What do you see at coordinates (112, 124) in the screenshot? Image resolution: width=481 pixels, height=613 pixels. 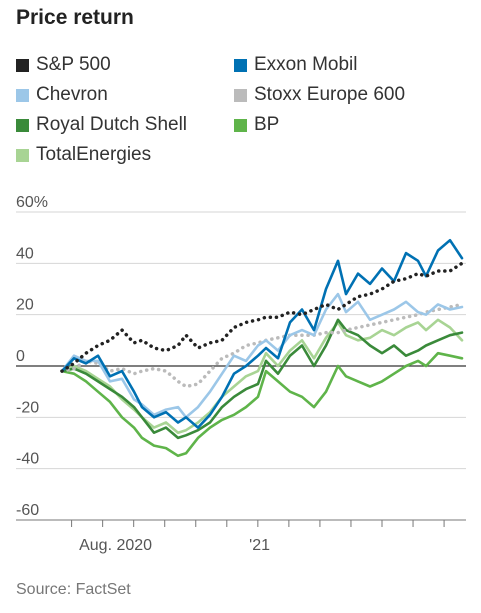 I see `legend-label: Royal Dutch Shell` at bounding box center [112, 124].